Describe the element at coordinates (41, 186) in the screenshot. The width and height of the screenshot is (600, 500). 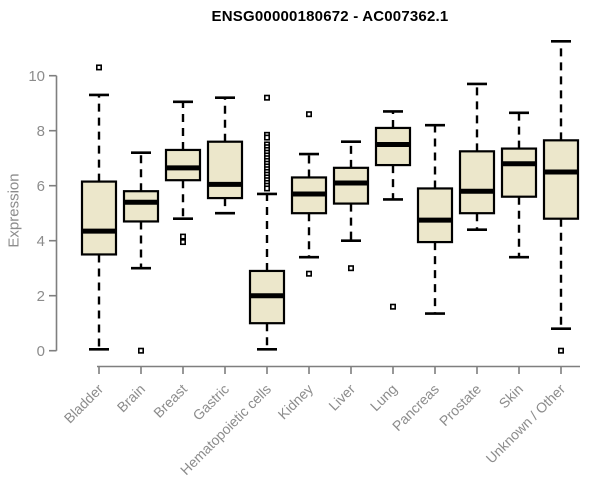
I see `y-tick-label: 6` at that location.